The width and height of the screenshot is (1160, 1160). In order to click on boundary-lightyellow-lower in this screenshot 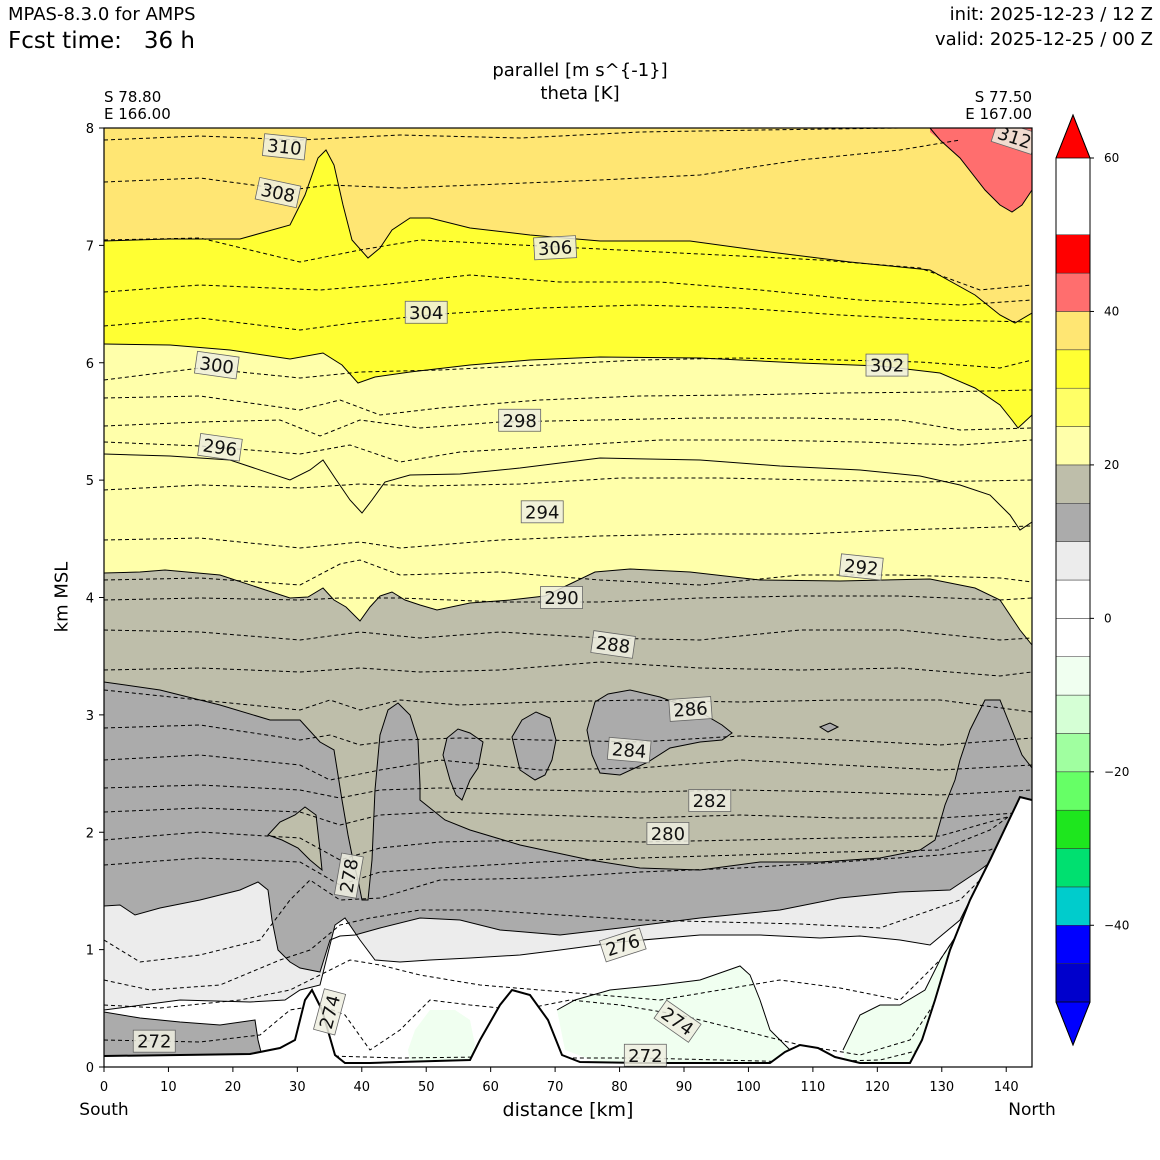, I will do `click(568, 492)`.